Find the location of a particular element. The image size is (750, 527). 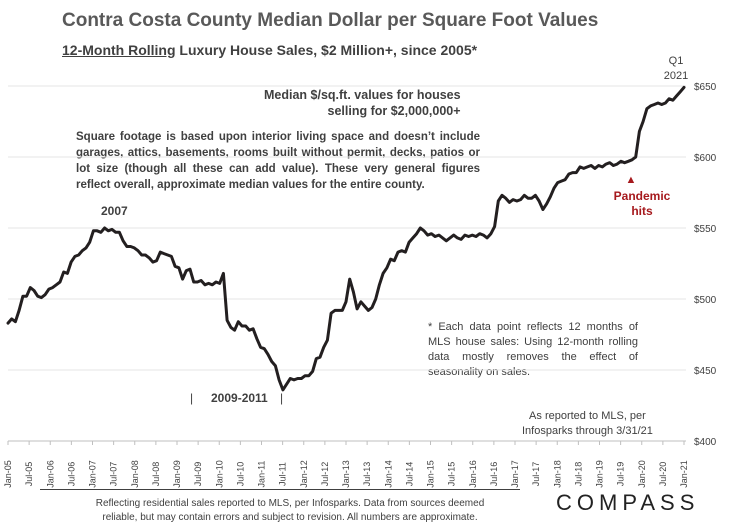

x-tick-label: Jul-16 is located at coordinates (494, 474).